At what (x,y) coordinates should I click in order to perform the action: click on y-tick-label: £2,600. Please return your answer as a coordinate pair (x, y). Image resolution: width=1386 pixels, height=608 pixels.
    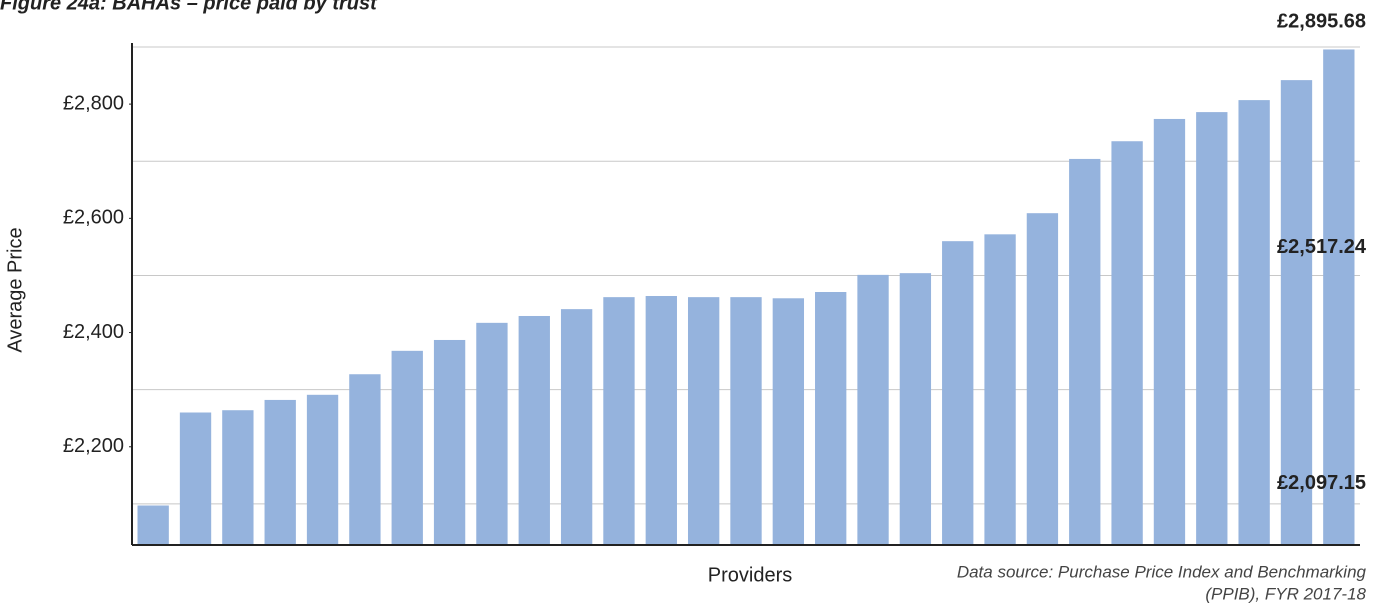
    Looking at the image, I should click on (93, 218).